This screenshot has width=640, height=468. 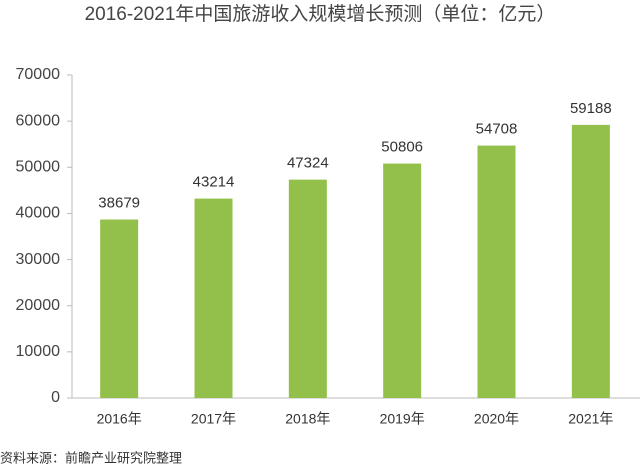 What do you see at coordinates (38, 259) in the screenshot?
I see `y-tick-label: 30000` at bounding box center [38, 259].